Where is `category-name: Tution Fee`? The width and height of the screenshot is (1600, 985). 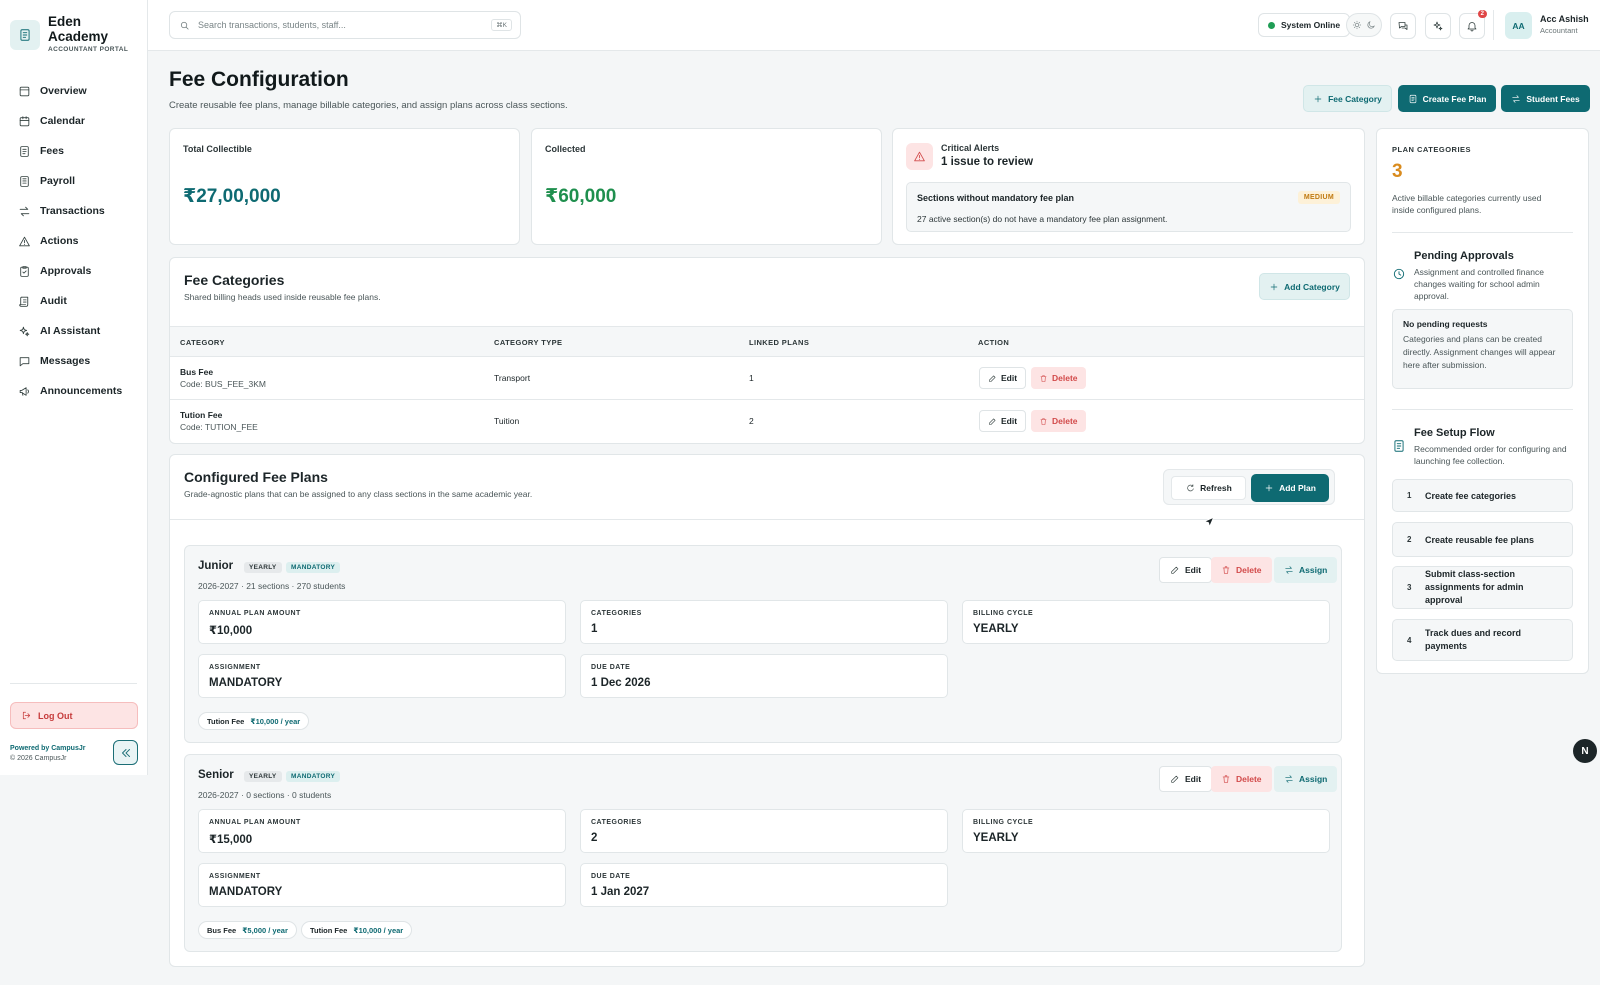
category-name: Tution Fee is located at coordinates (201, 415).